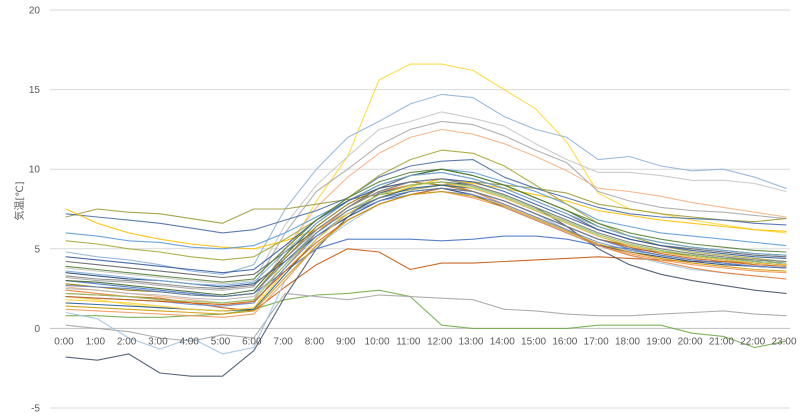 The image size is (800, 419). What do you see at coordinates (721, 341) in the screenshot?
I see `x-tick-label: 21:00` at bounding box center [721, 341].